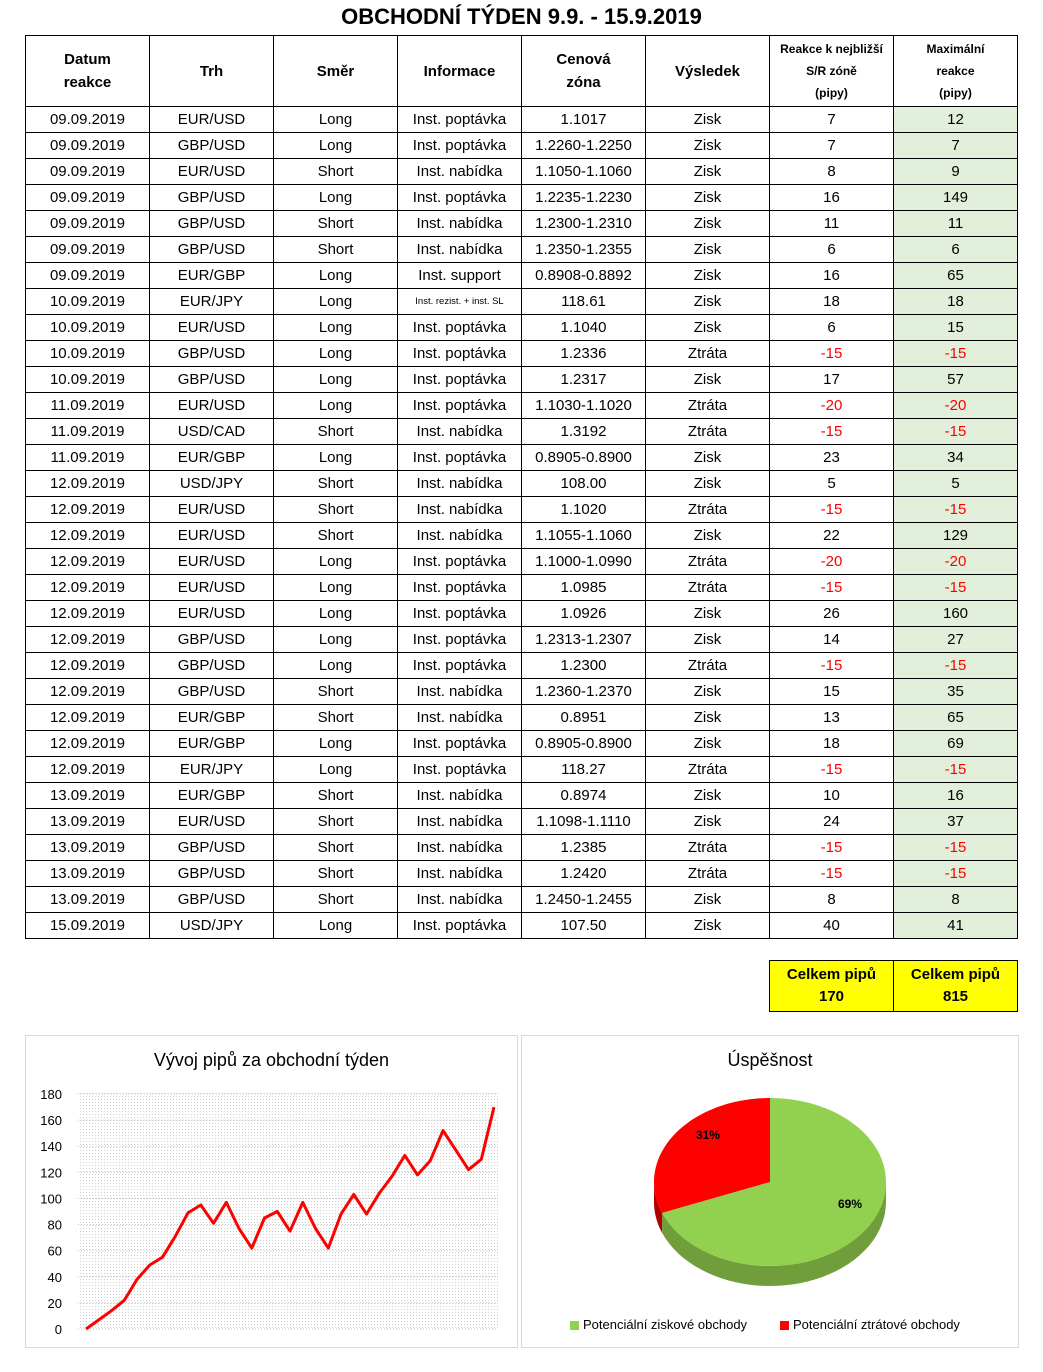 Image resolution: width=1043 pixels, height=1372 pixels. What do you see at coordinates (955, 613) in the screenshot?
I see `max-reaction-cell: 160` at bounding box center [955, 613].